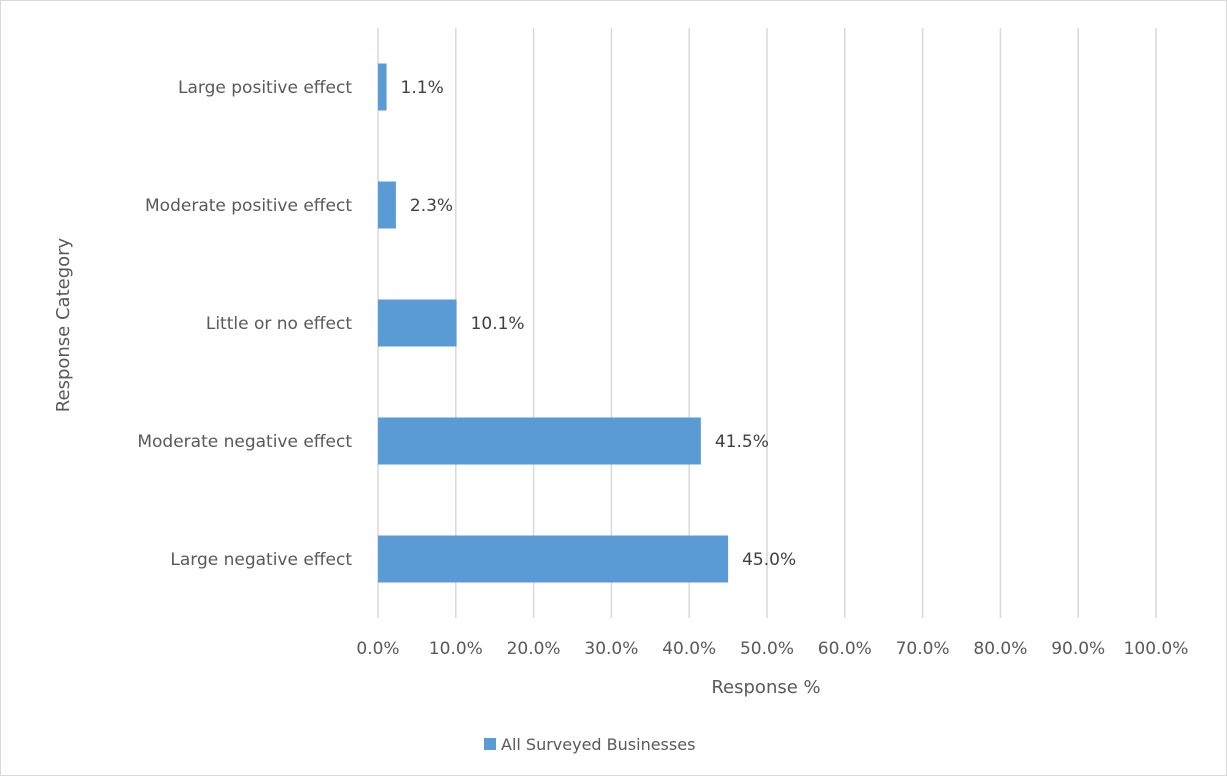 The image size is (1227, 776). Describe the element at coordinates (689, 649) in the screenshot. I see `x-tick-label-40: 40.0%` at that location.